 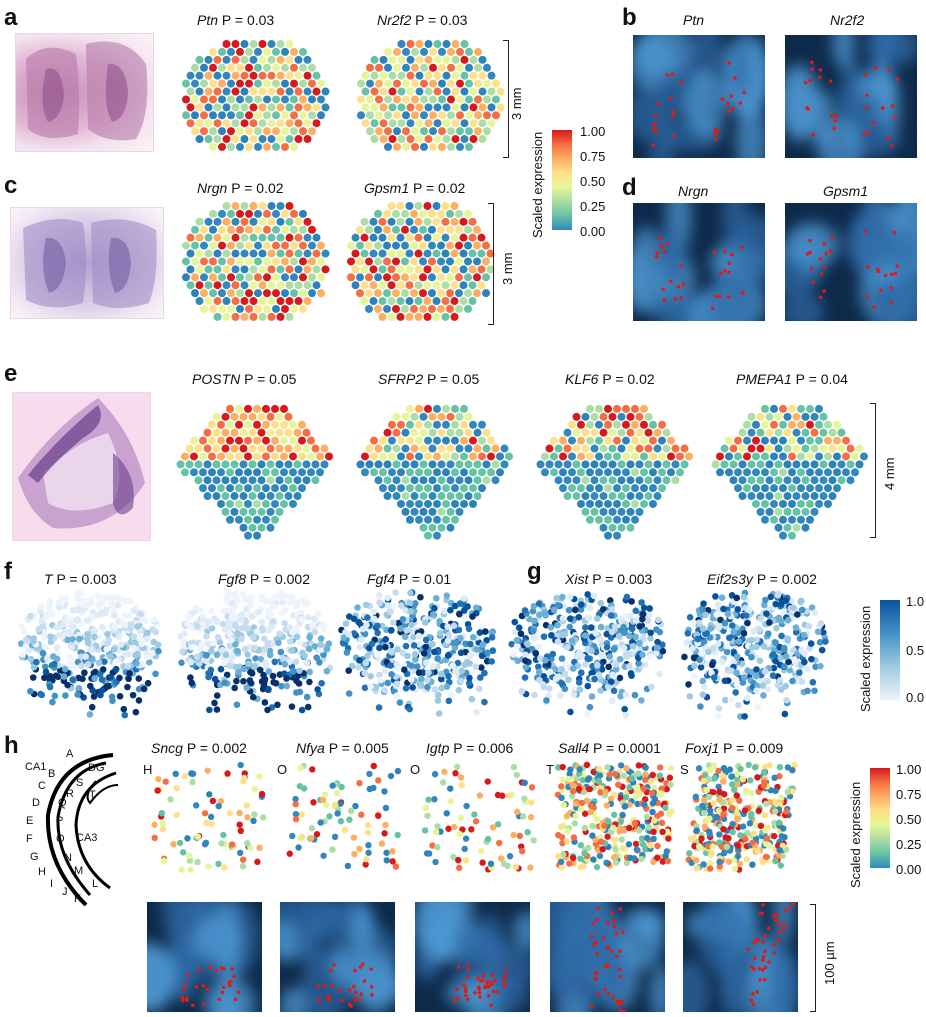 I want to click on scale-label-c: 3 mm, so click(x=507, y=269).